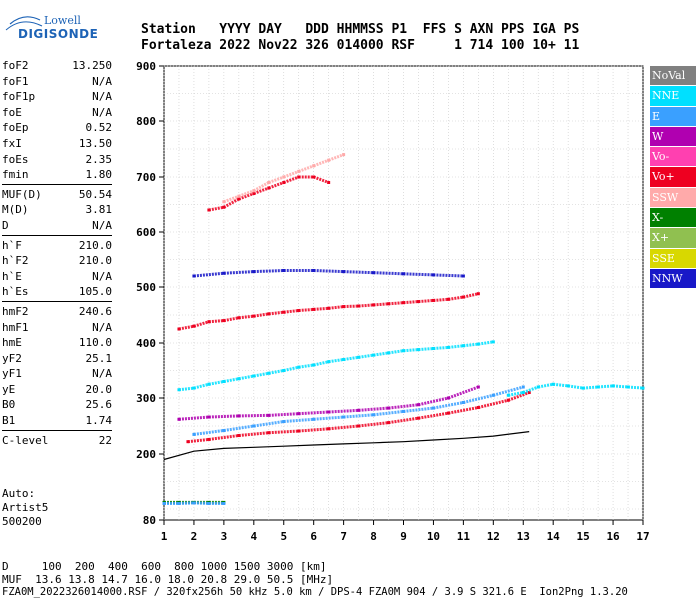  What do you see at coordinates (146, 398) in the screenshot?
I see `y-tick-label: 300` at bounding box center [146, 398].